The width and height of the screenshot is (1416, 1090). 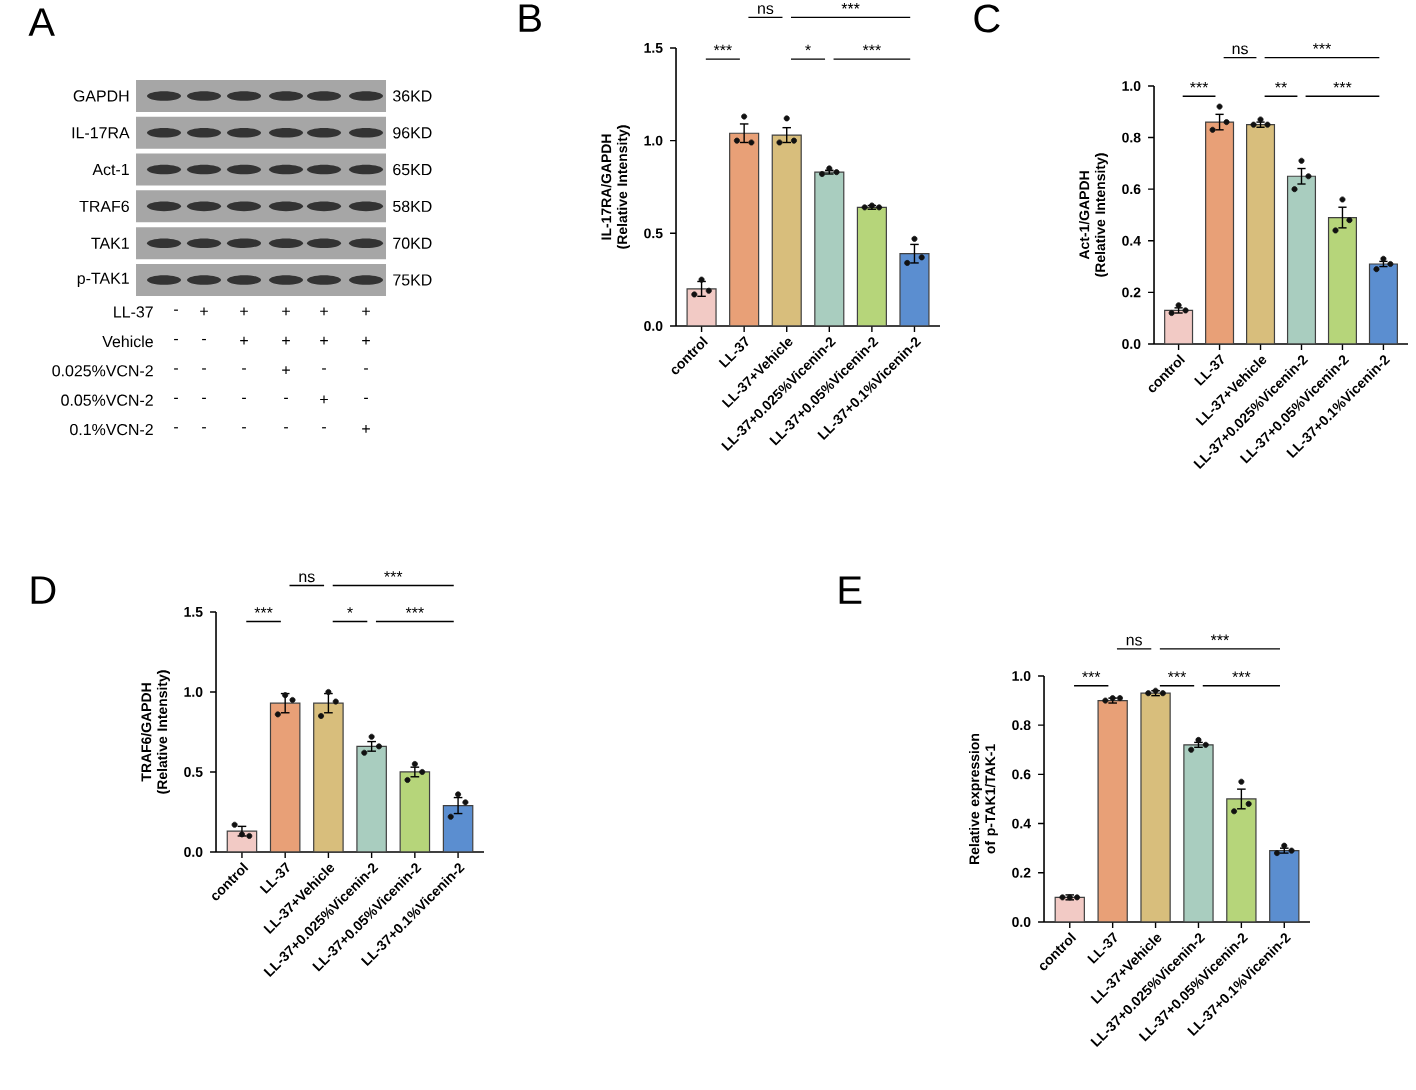 I want to click on chart-title: C, so click(x=987, y=18).